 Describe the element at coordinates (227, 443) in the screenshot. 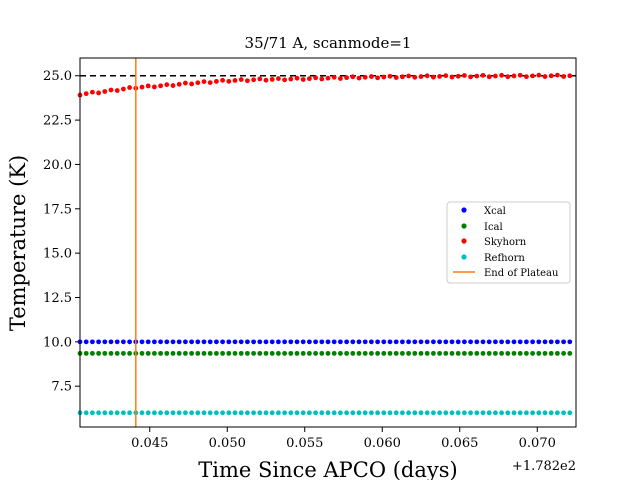

I see `x-tick-label: 0.050` at that location.